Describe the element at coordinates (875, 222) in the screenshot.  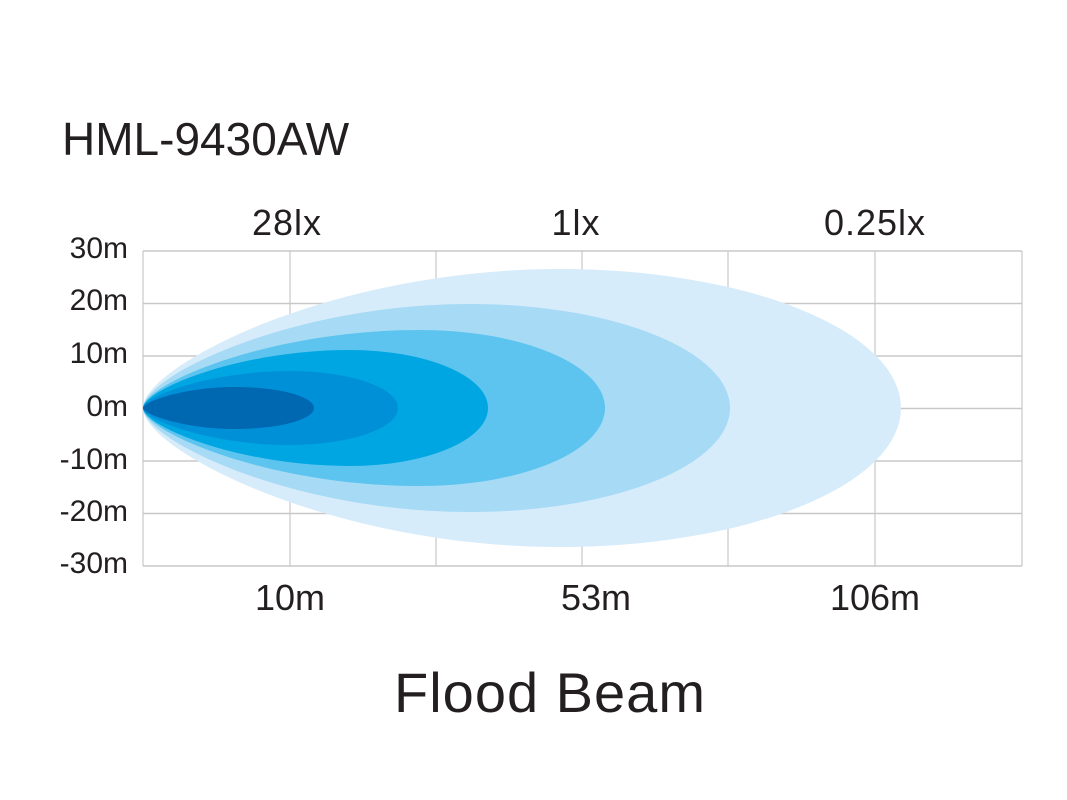
I see `lux-label-025: 0.25lx` at that location.